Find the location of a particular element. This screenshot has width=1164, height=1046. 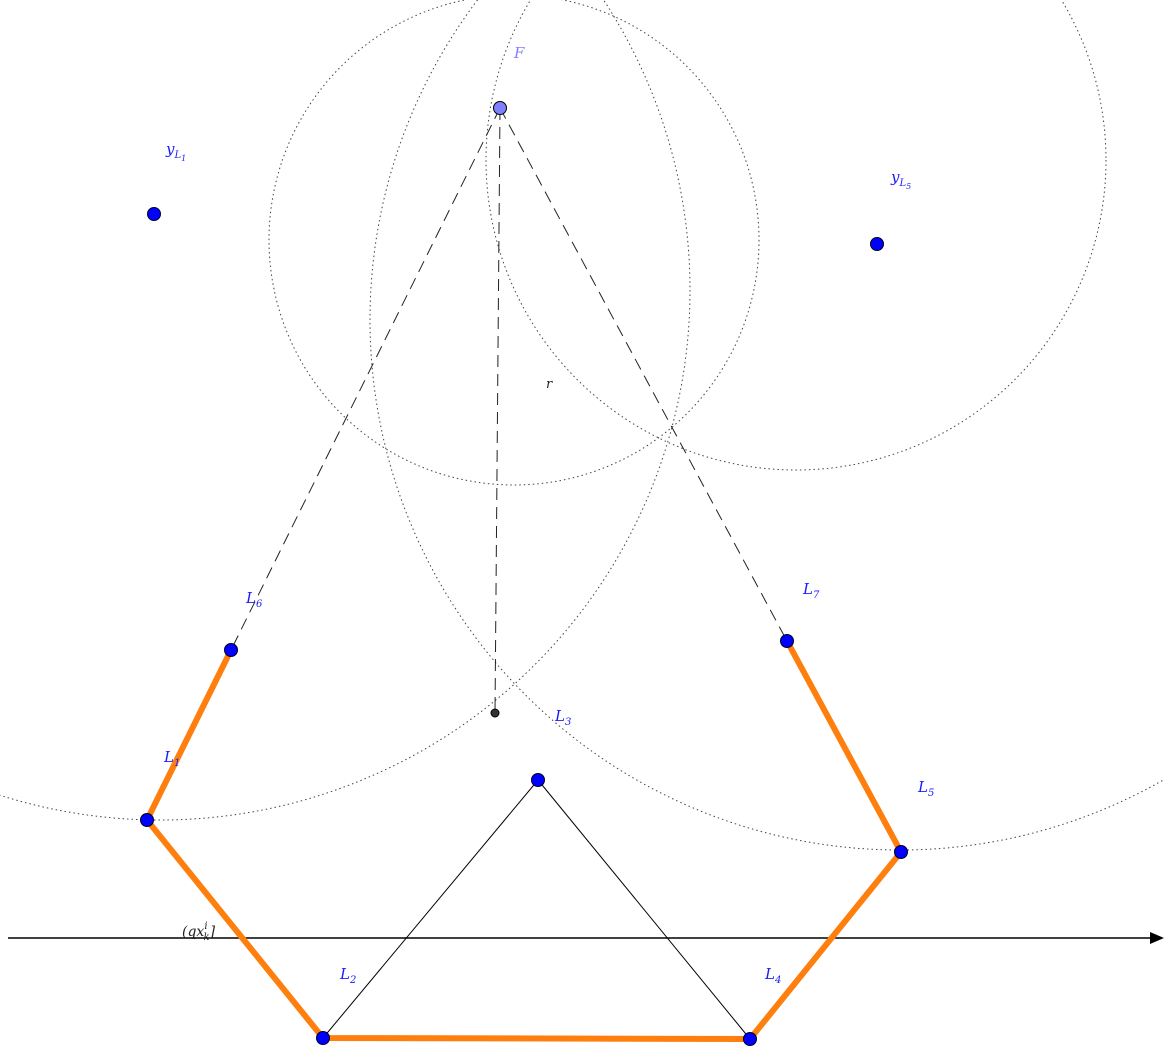

triangle-edge-right is located at coordinates (644, 909).